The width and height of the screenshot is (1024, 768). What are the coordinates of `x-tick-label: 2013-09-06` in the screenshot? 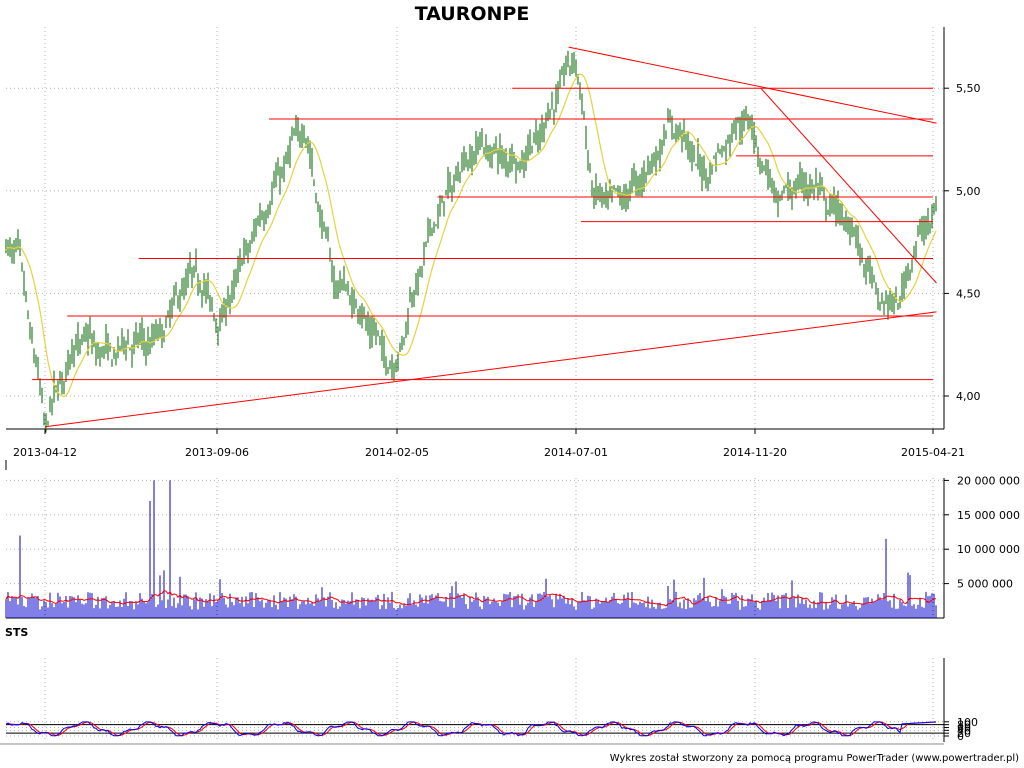 It's located at (217, 452).